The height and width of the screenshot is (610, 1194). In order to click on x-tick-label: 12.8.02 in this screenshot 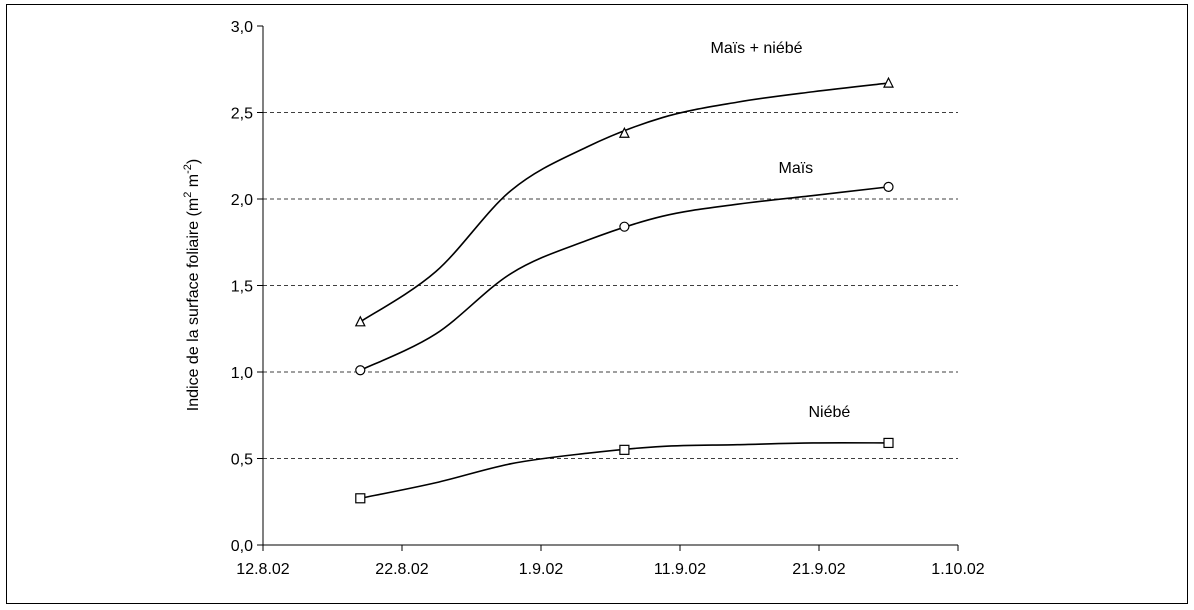, I will do `click(262, 569)`.